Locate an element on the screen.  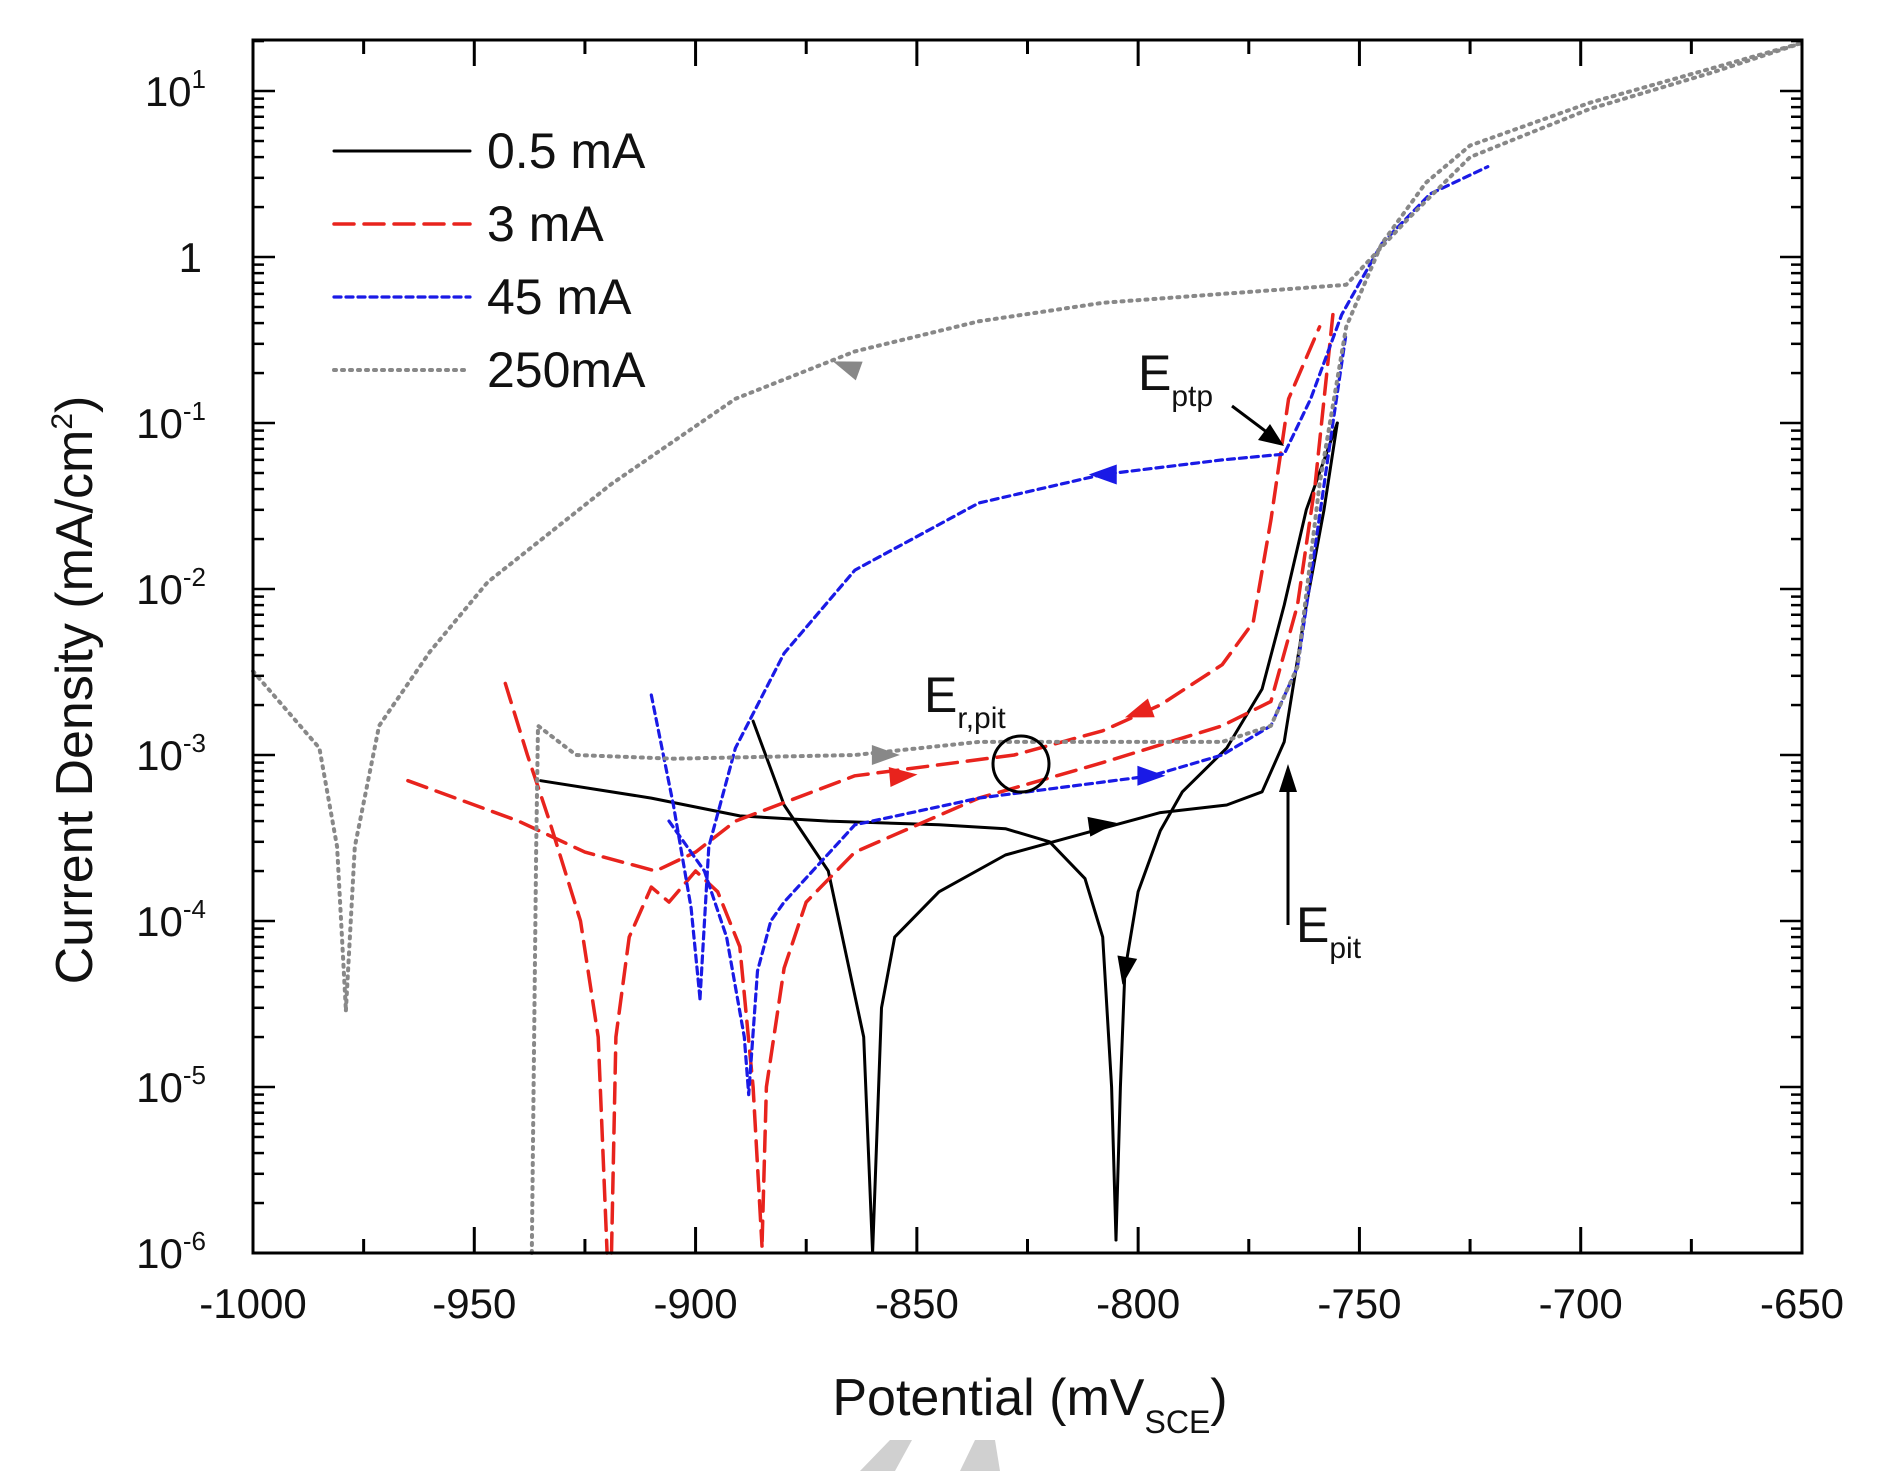
y-tick-label: 10⁻³ is located at coordinates (171, 753).